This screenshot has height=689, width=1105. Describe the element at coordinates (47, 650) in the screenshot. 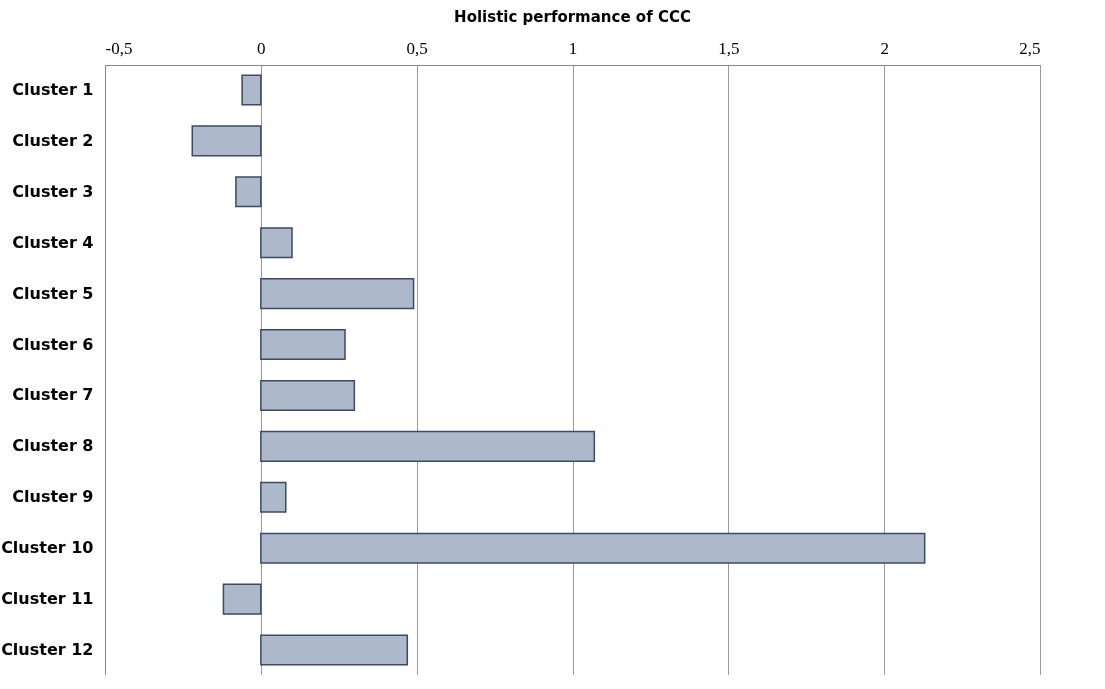

I see `y-tick-label: Cluster 12` at that location.